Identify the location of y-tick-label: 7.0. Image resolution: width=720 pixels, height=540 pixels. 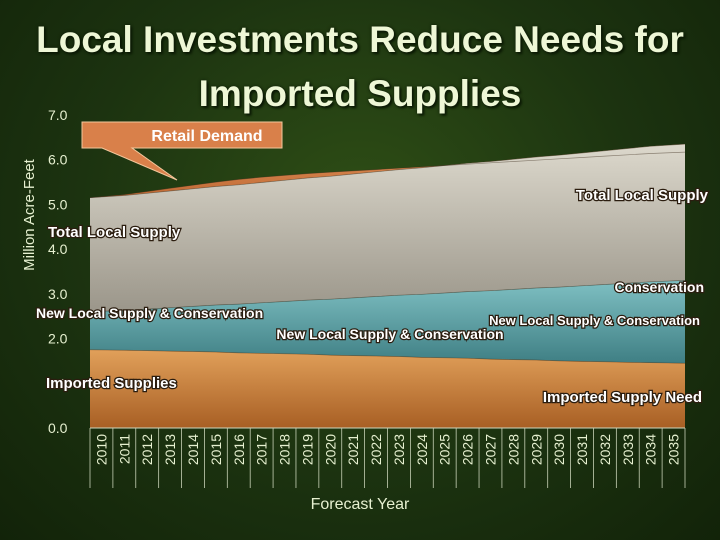
(58, 115).